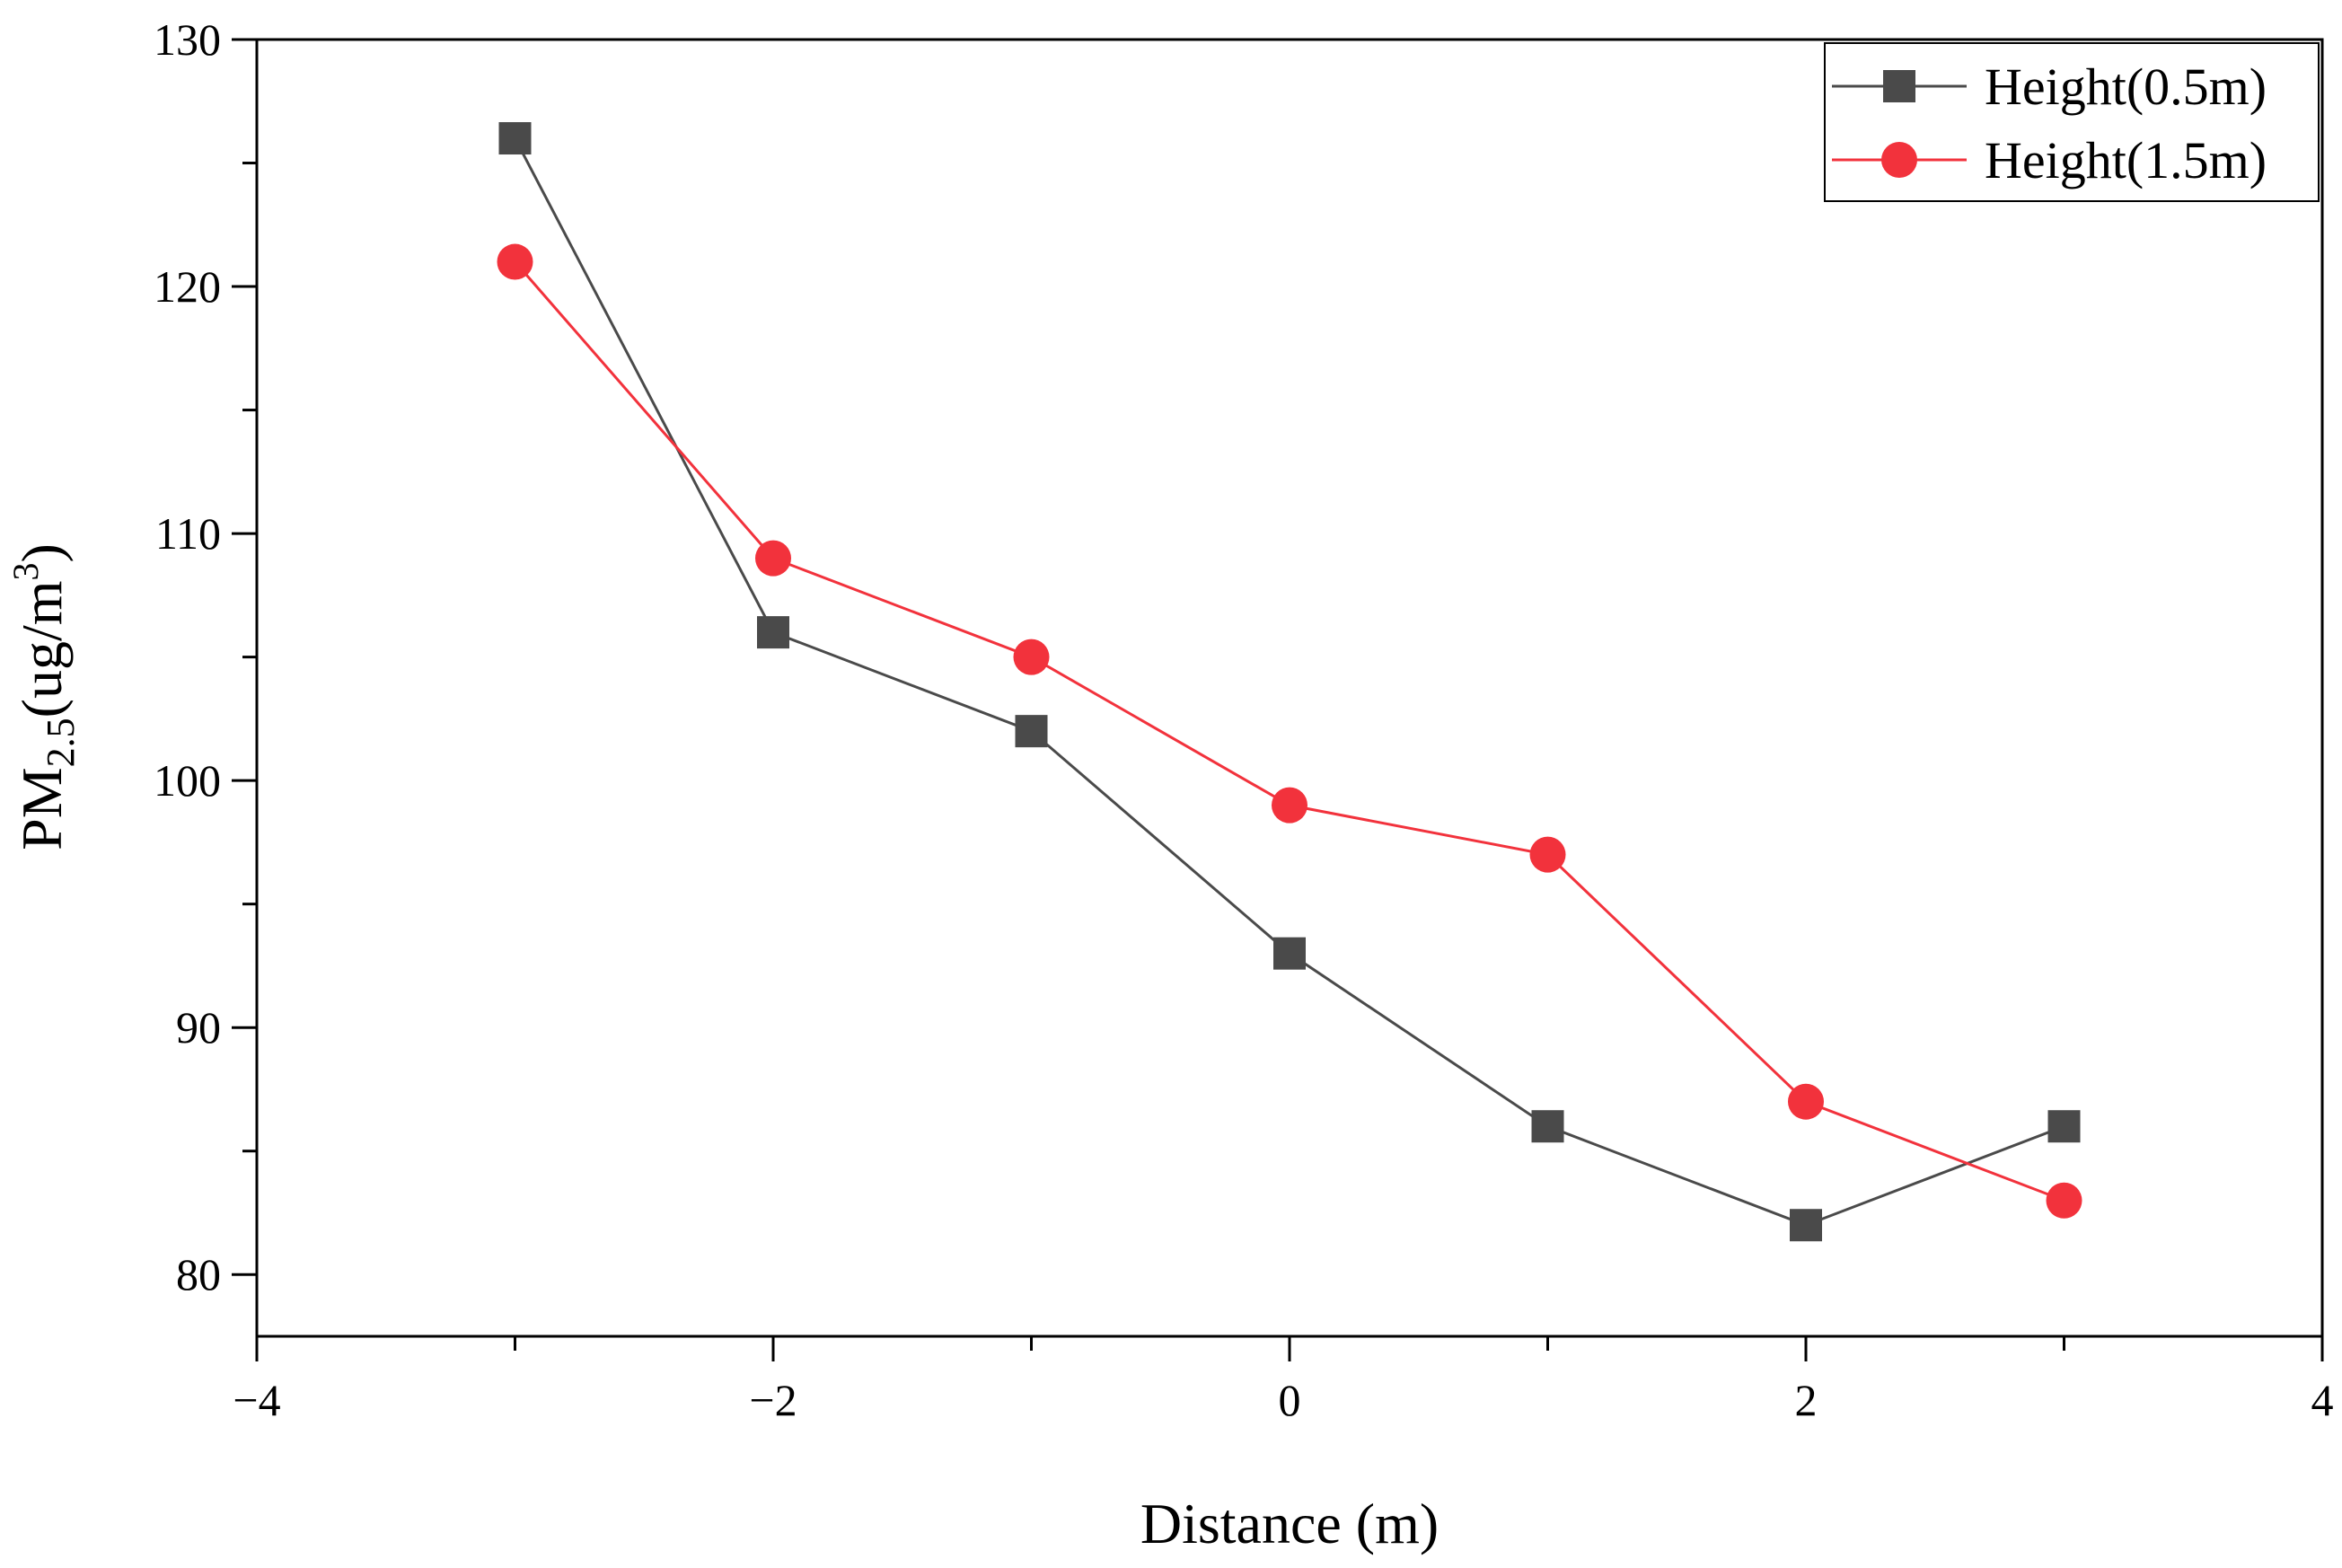  I want to click on y-tick-label: 80, so click(198, 1274).